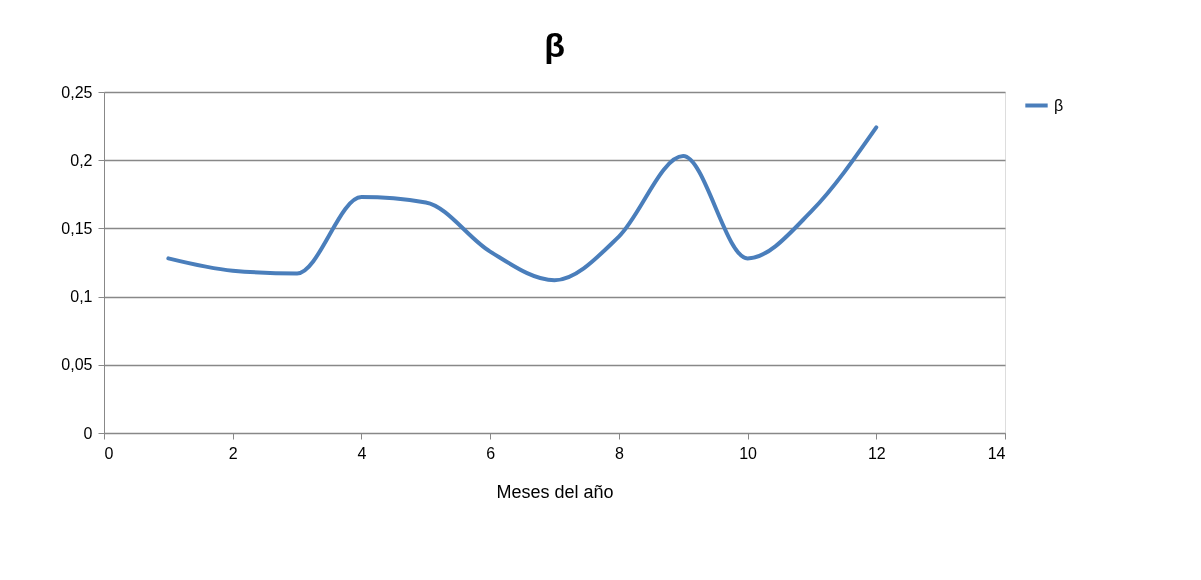 The image size is (1201, 580). I want to click on x-tick-label: 10, so click(748, 453).